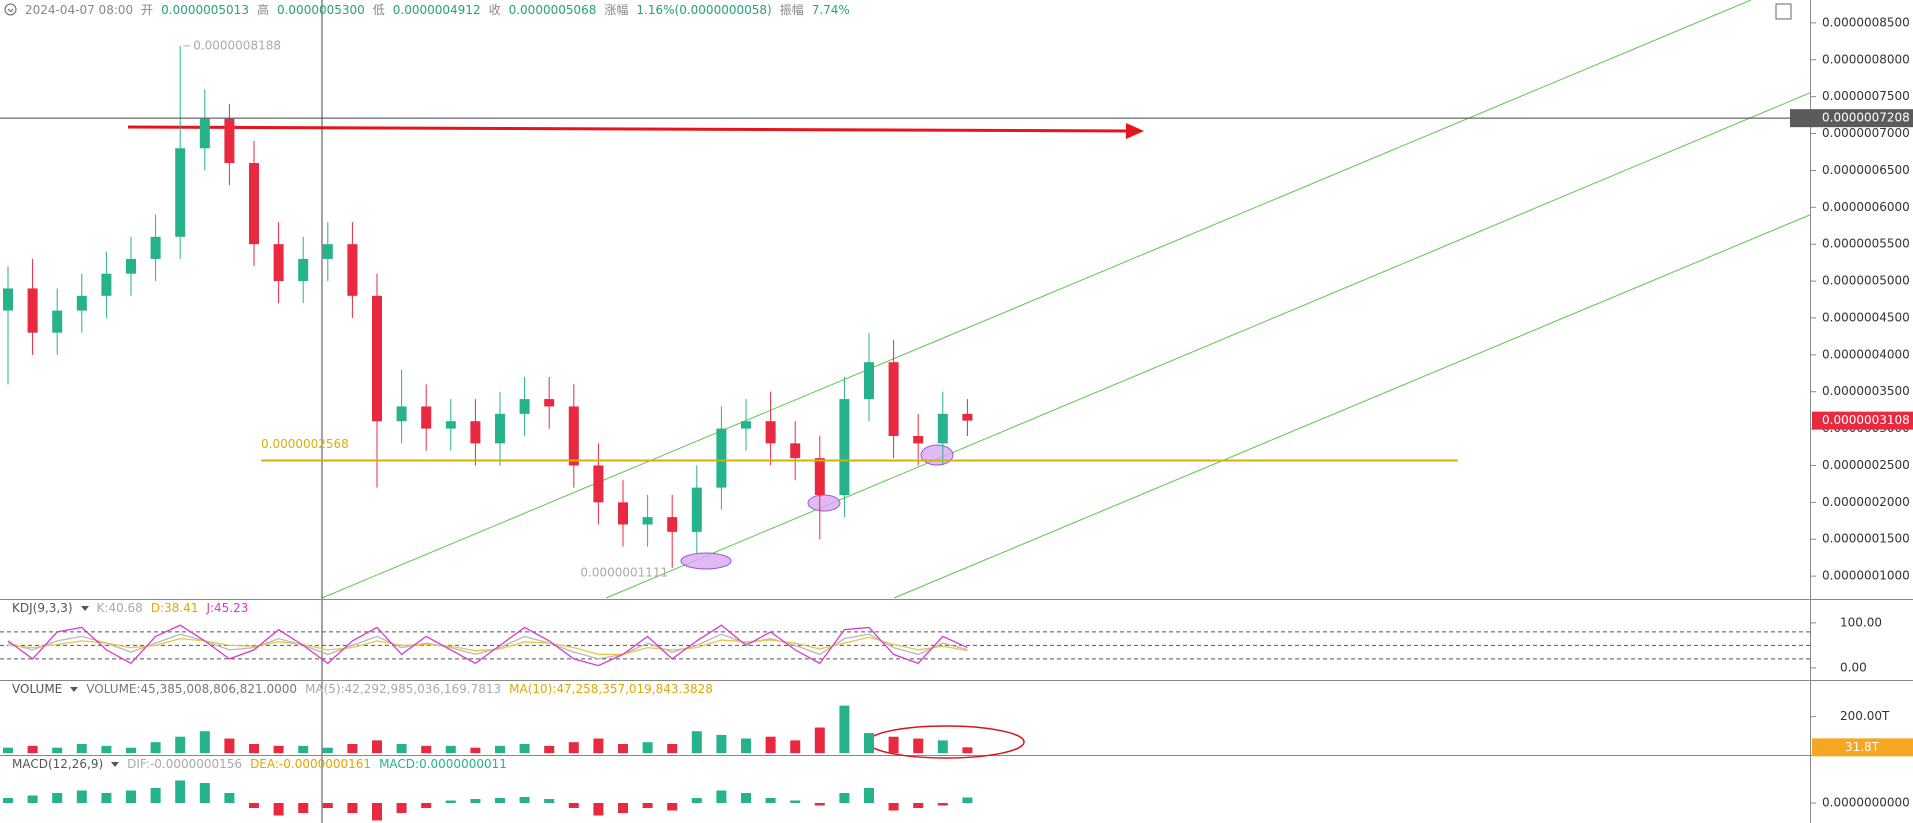 This screenshot has height=823, width=1913. I want to click on y-tick-label: 0.0000003500, so click(1866, 391).